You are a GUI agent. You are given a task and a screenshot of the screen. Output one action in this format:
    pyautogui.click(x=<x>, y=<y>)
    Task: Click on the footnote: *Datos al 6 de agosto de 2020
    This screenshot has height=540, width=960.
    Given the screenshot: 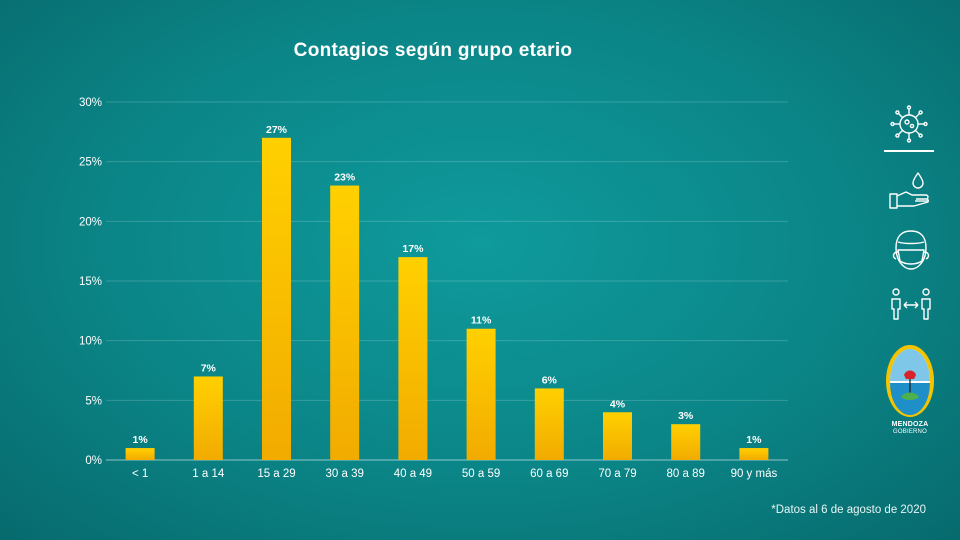 What is the action you would take?
    pyautogui.click(x=848, y=510)
    